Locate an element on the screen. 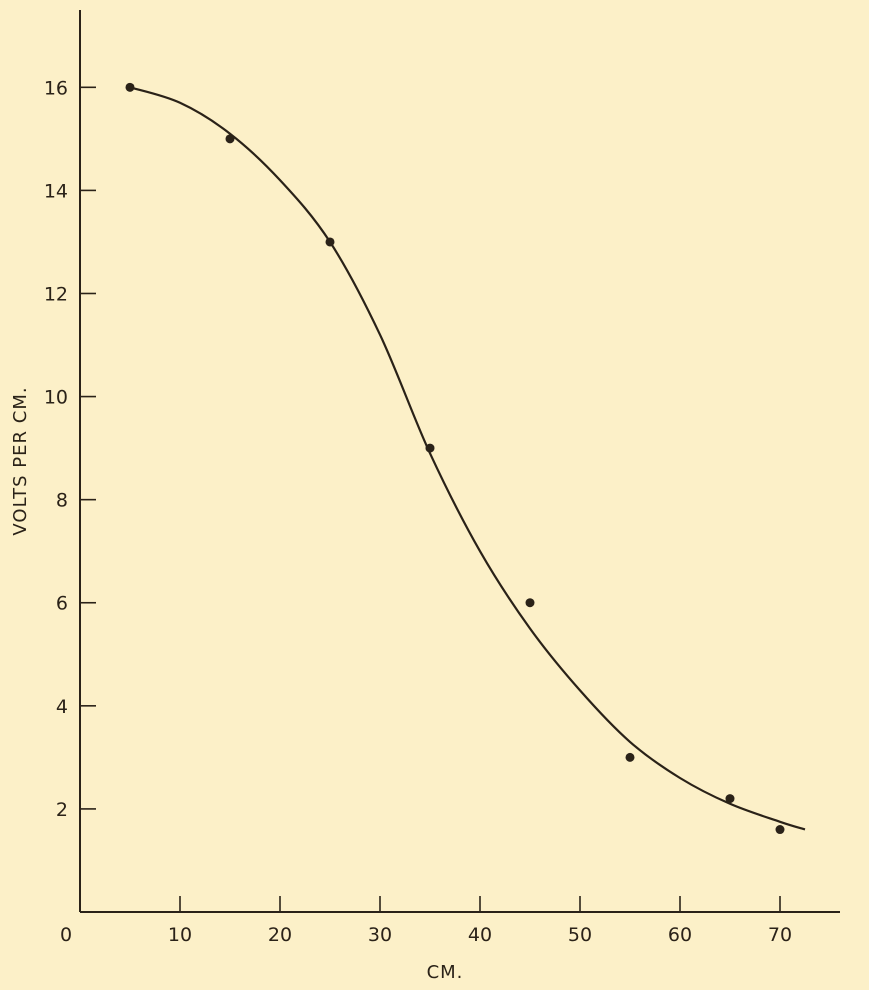  x-tick-label-40: 40 is located at coordinates (480, 935).